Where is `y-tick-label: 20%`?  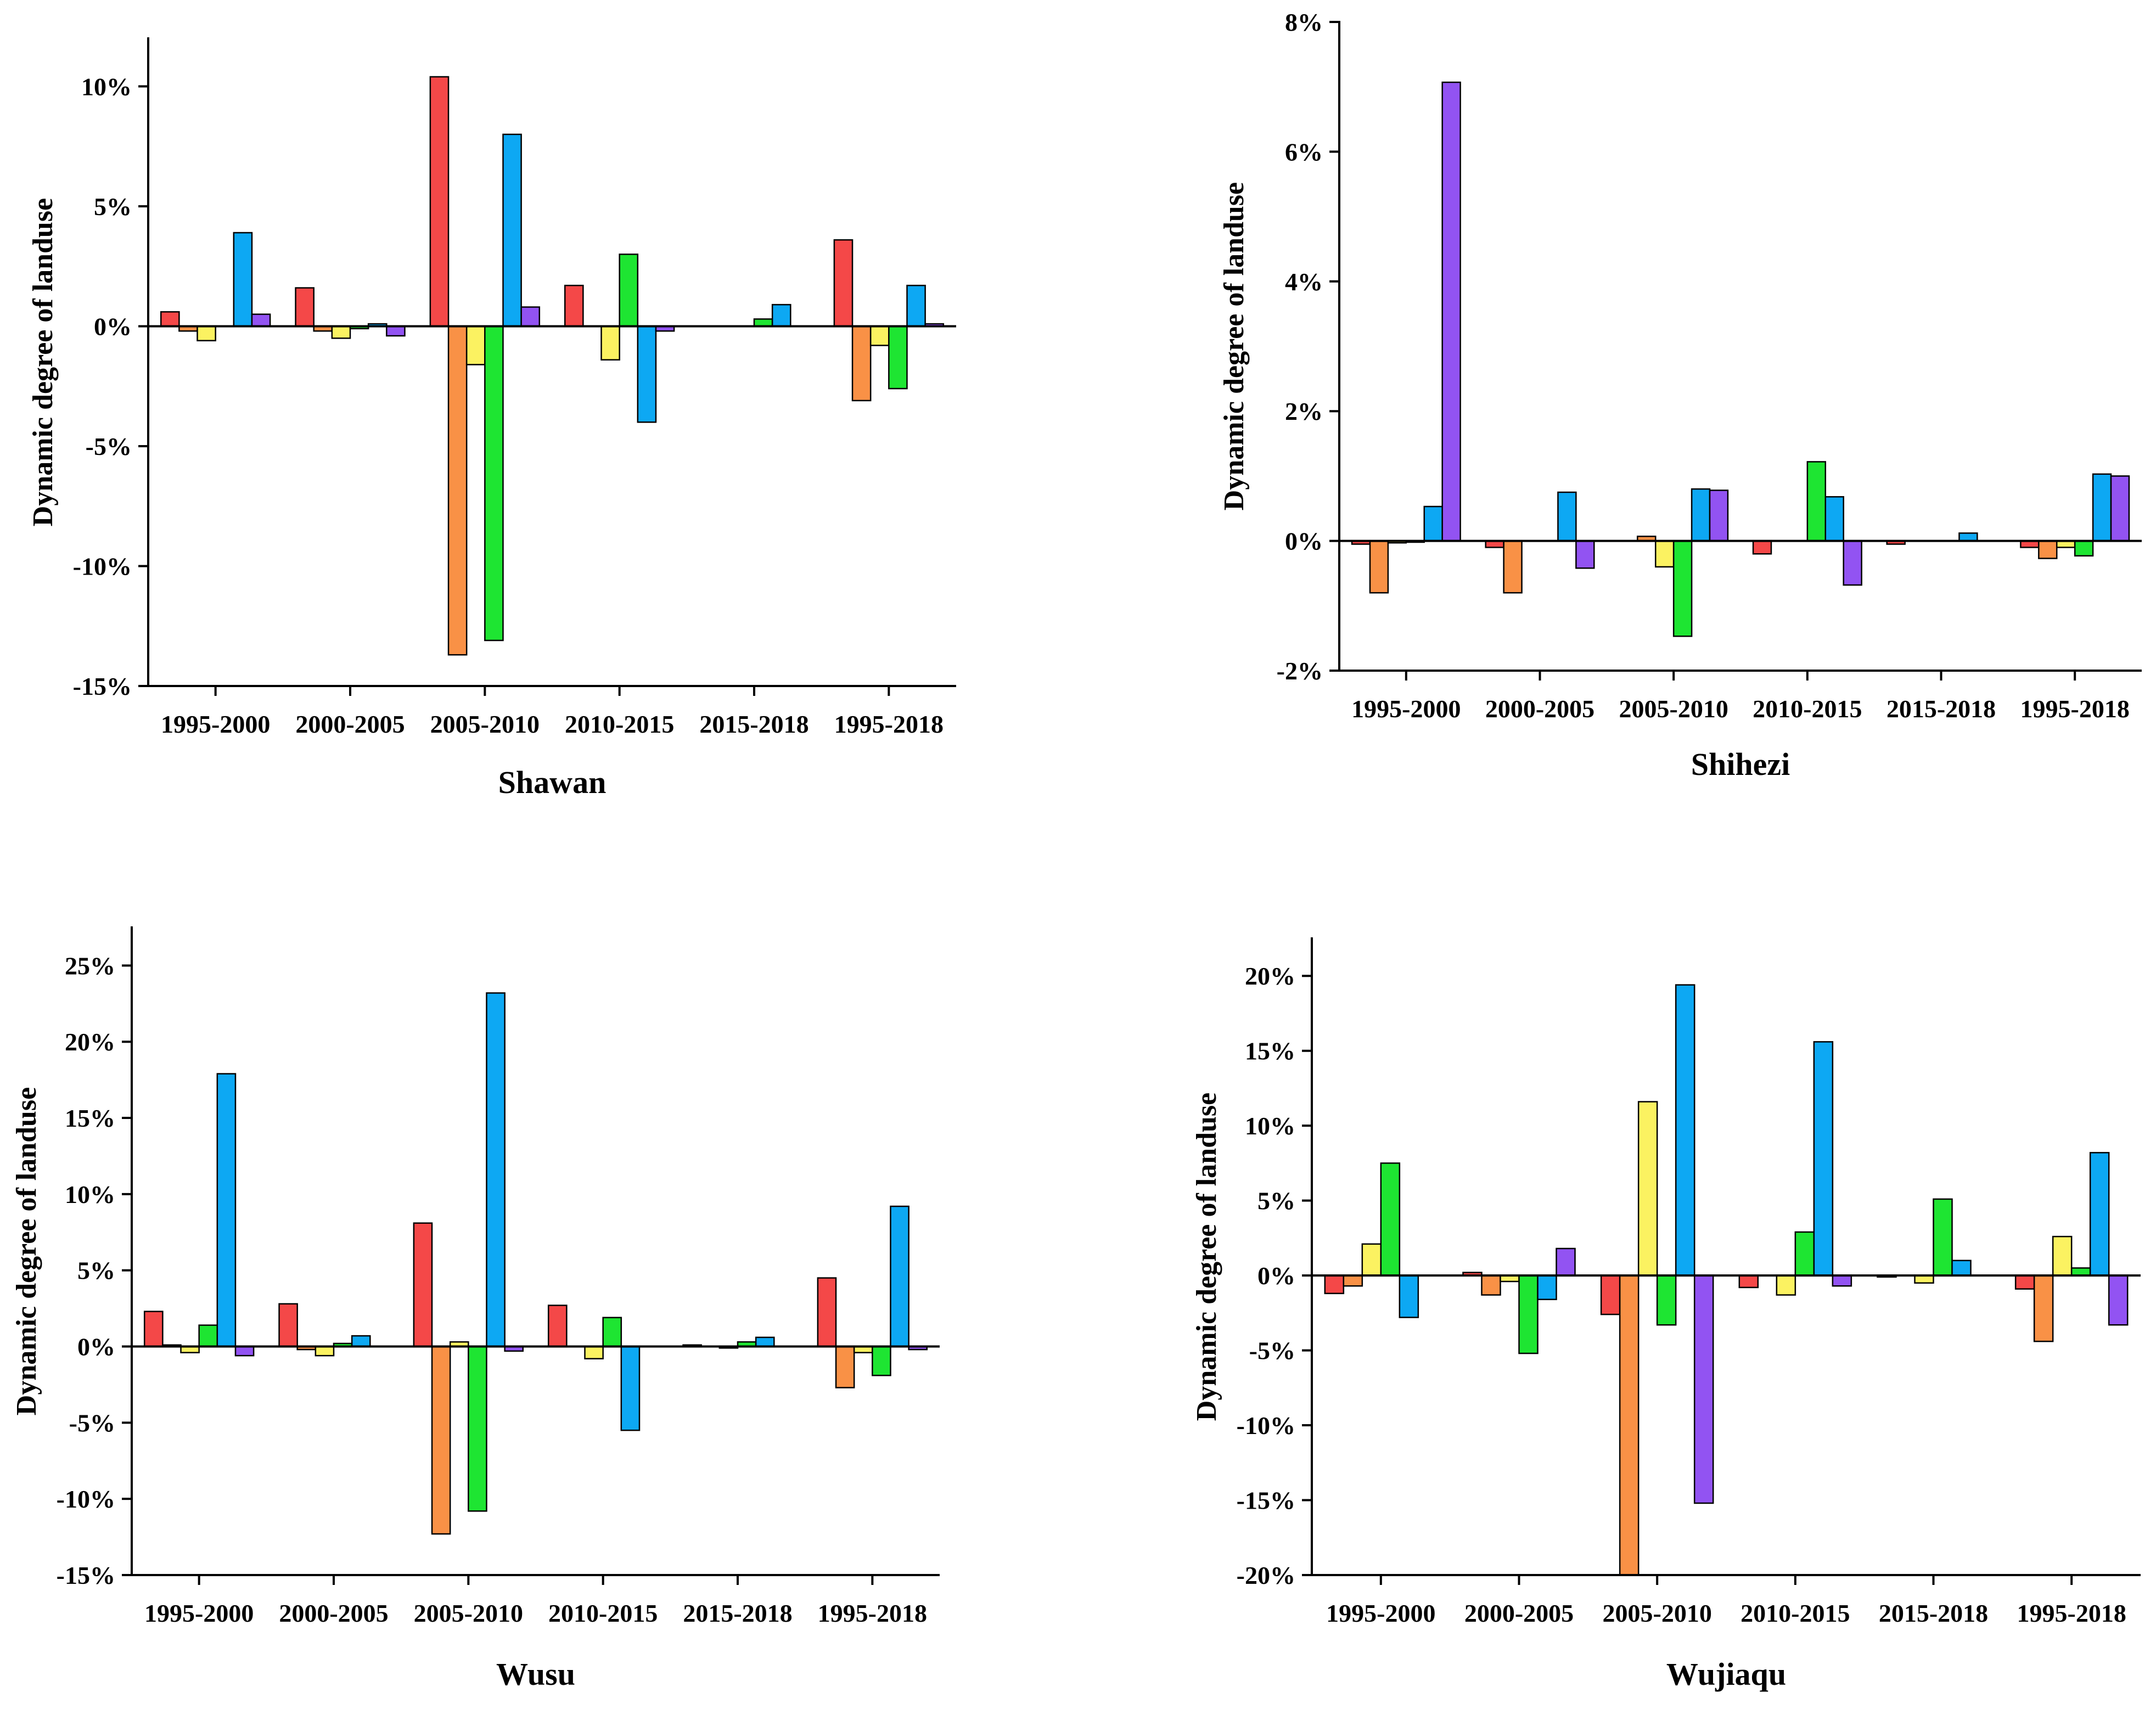
y-tick-label: 20% is located at coordinates (90, 1042).